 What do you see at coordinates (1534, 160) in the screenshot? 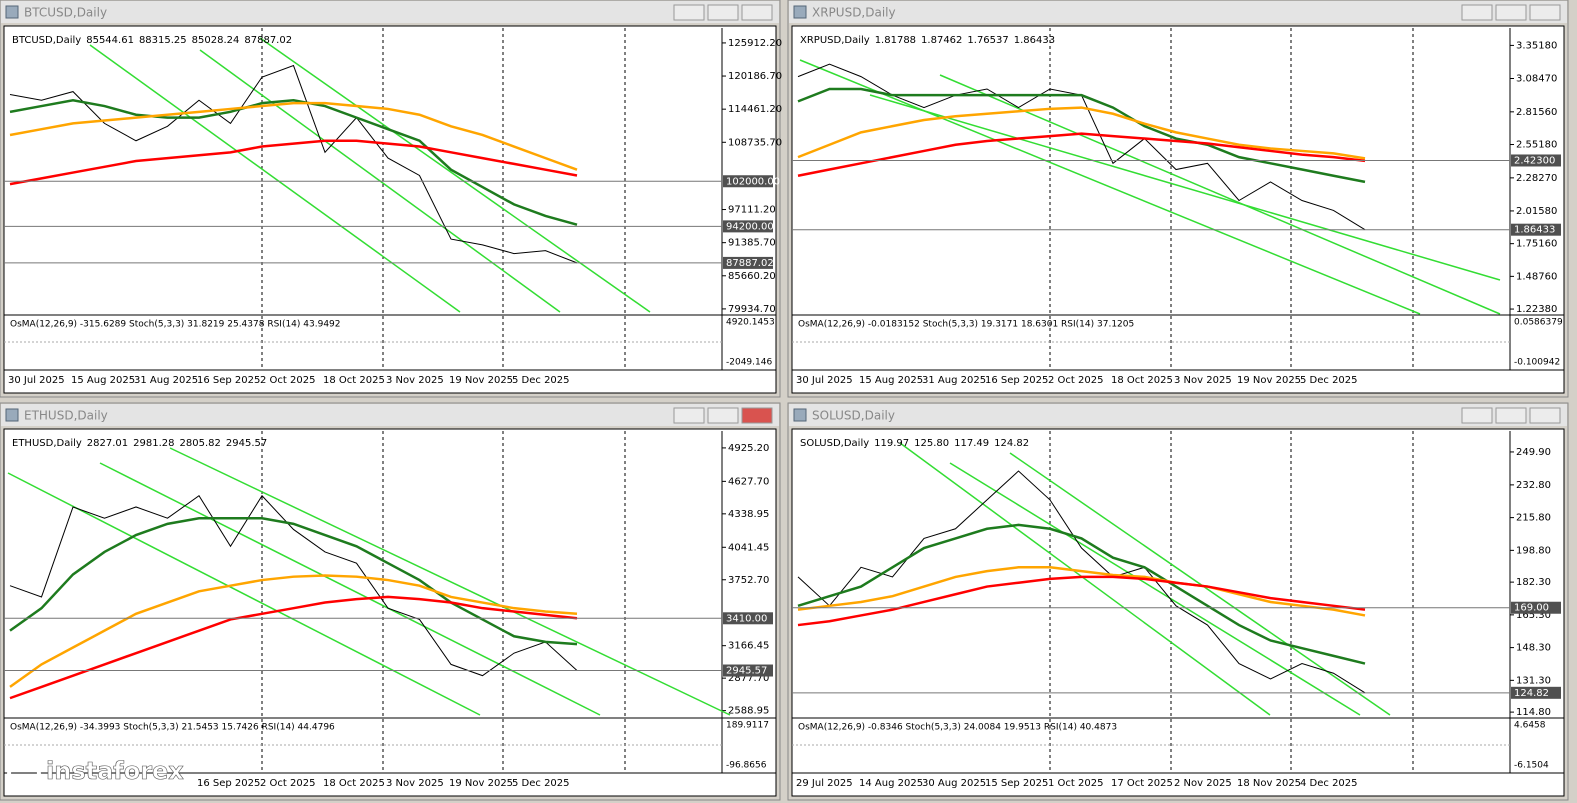
I see `level-label: 2.42300` at bounding box center [1534, 160].